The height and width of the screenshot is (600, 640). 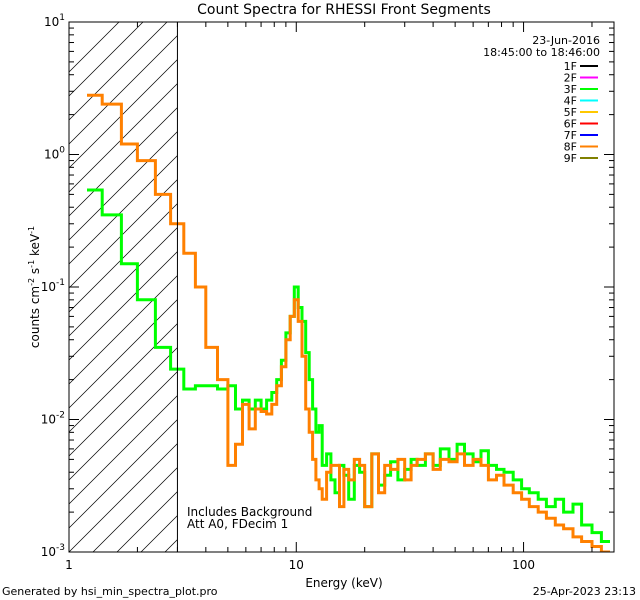 I want to click on legend-date: 23-Jun-2016, so click(x=566, y=40).